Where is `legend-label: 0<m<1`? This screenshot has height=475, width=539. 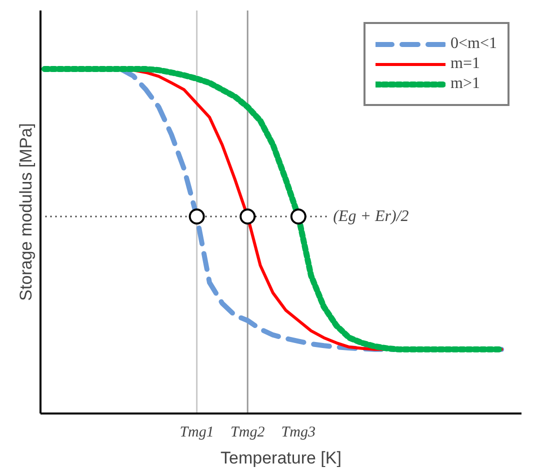 legend-label: 0<m<1 is located at coordinates (473, 44).